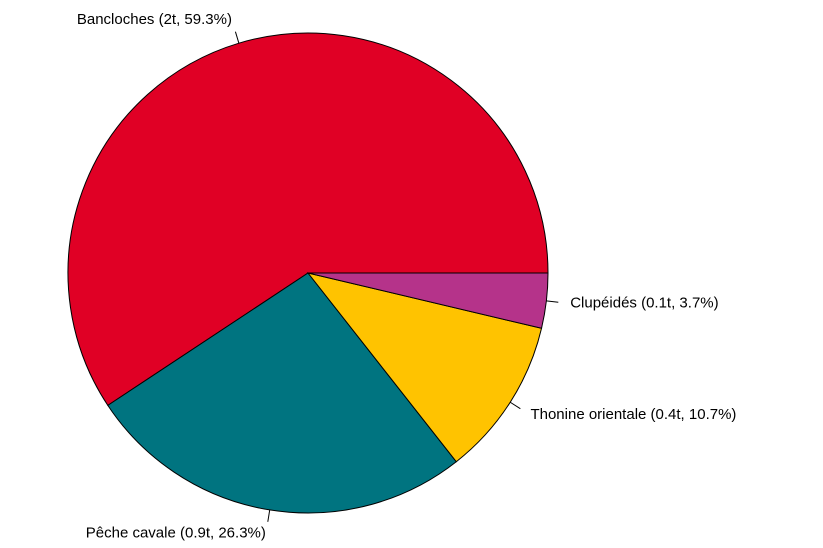  What do you see at coordinates (154, 19) in the screenshot?
I see `slice-label: Bancloches (2t, 59.3%)` at bounding box center [154, 19].